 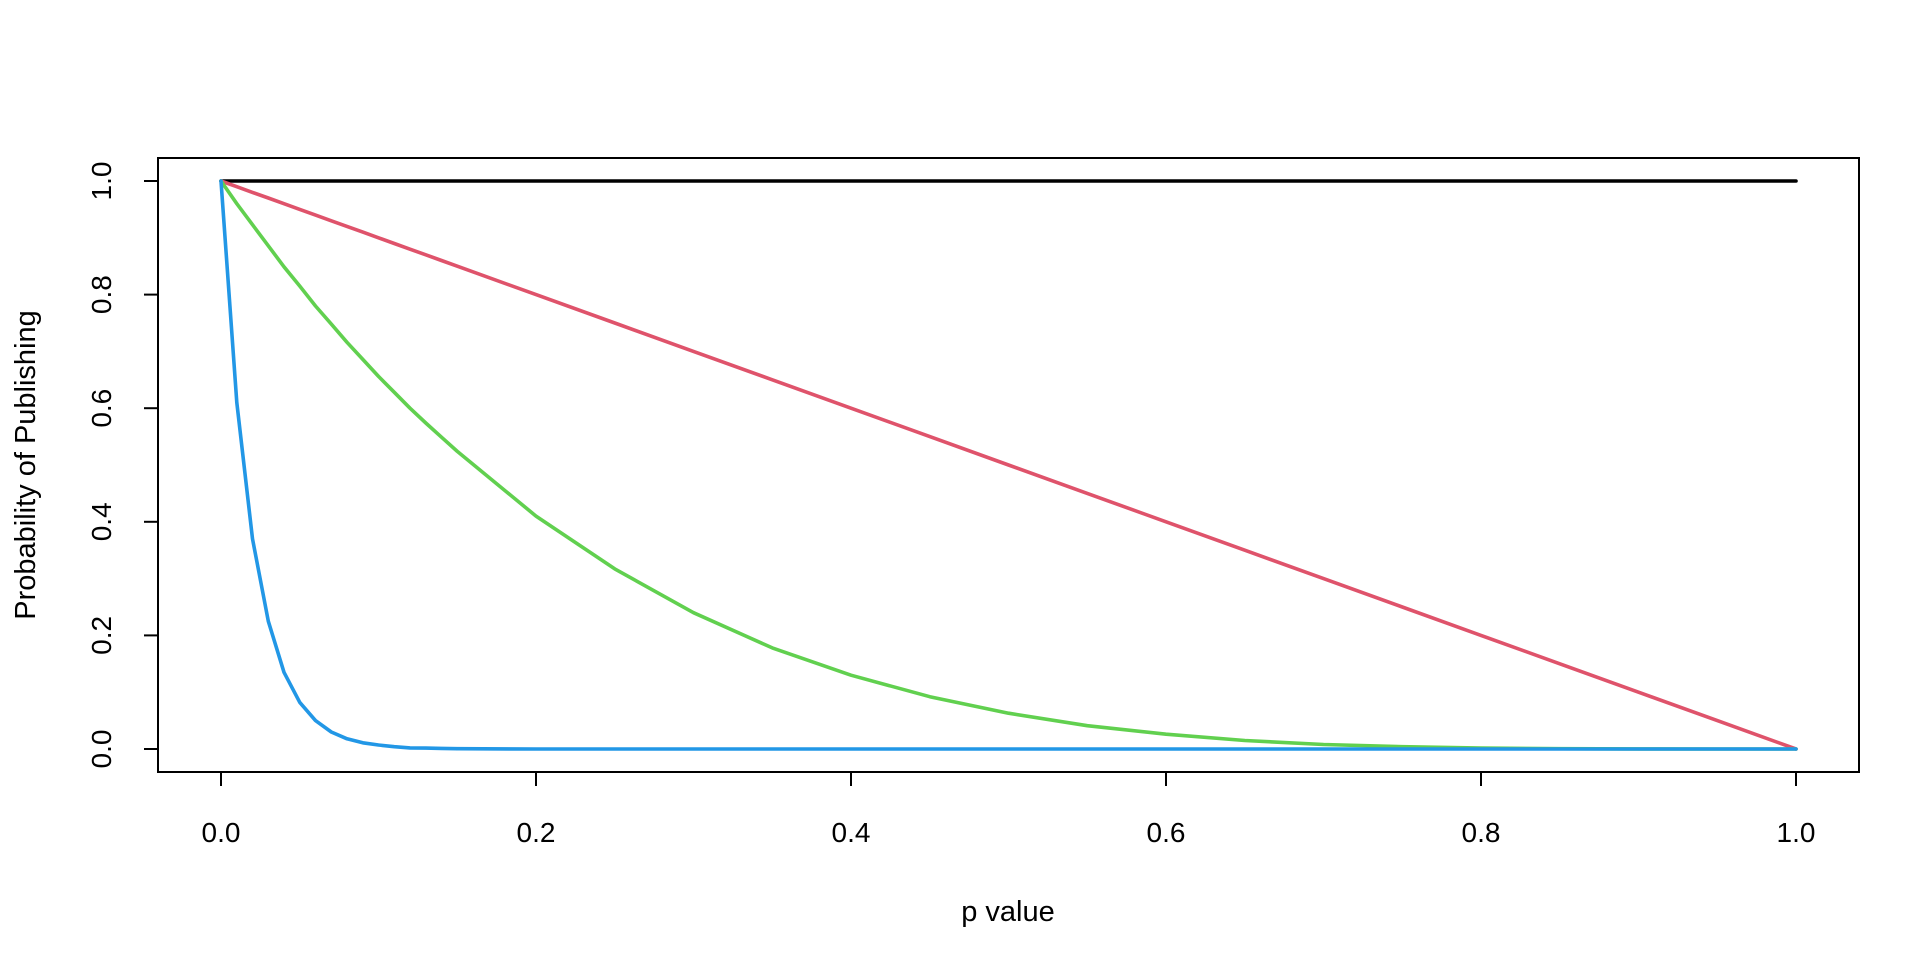 I want to click on x-tick-label: 0.2, so click(x=536, y=832).